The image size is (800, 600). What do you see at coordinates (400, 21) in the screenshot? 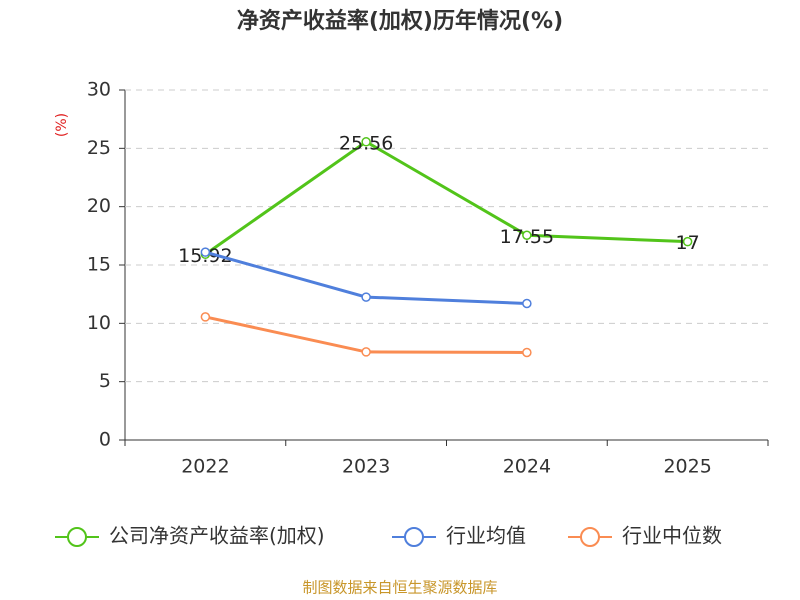
I see `chart-title: 净资产收益率(加权)历年情况(%)` at bounding box center [400, 21].